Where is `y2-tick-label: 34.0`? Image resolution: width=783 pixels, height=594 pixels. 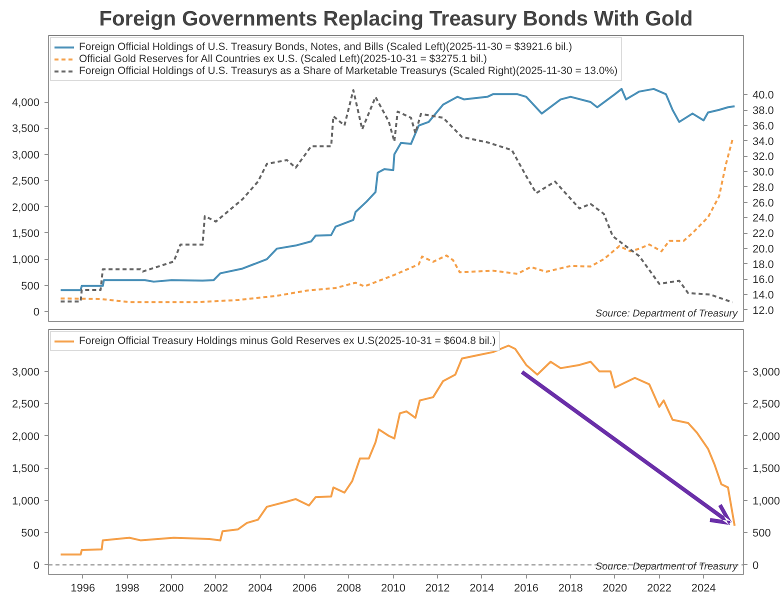
y2-tick-label: 34.0 is located at coordinates (763, 142).